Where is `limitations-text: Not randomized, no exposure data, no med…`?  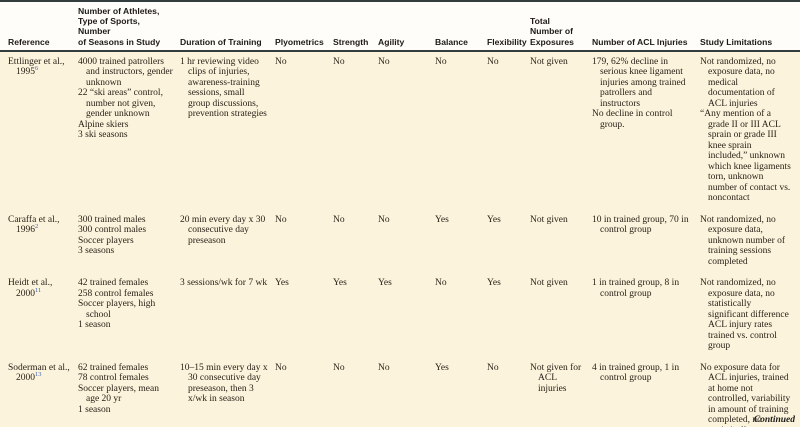
limitations-text: Not randomized, no exposure data, no med… is located at coordinates (738, 82).